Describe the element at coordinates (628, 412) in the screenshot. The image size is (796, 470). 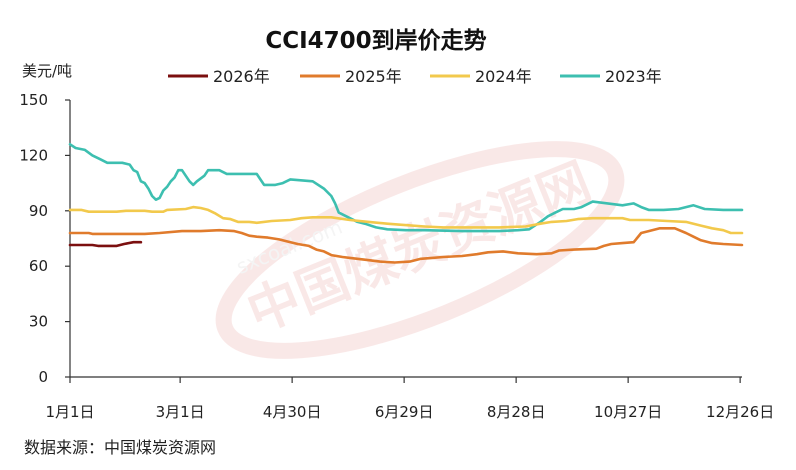
I see `x-tick-label: 10月27日` at that location.